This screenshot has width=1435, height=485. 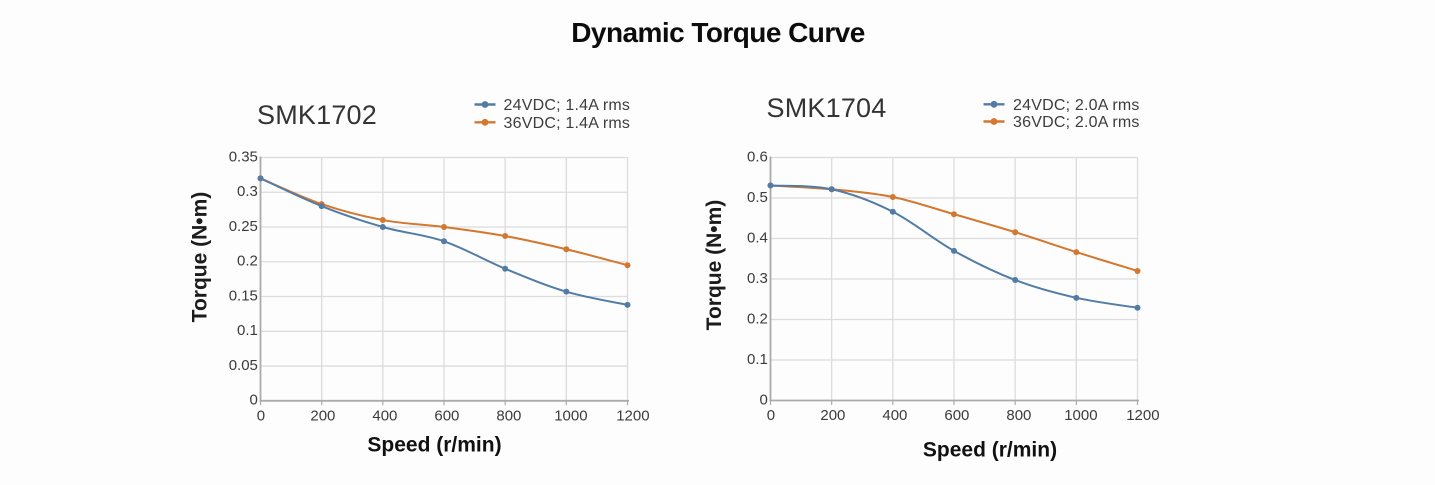 What do you see at coordinates (243, 365) in the screenshot?
I see `svg-text: 0.05` at bounding box center [243, 365].